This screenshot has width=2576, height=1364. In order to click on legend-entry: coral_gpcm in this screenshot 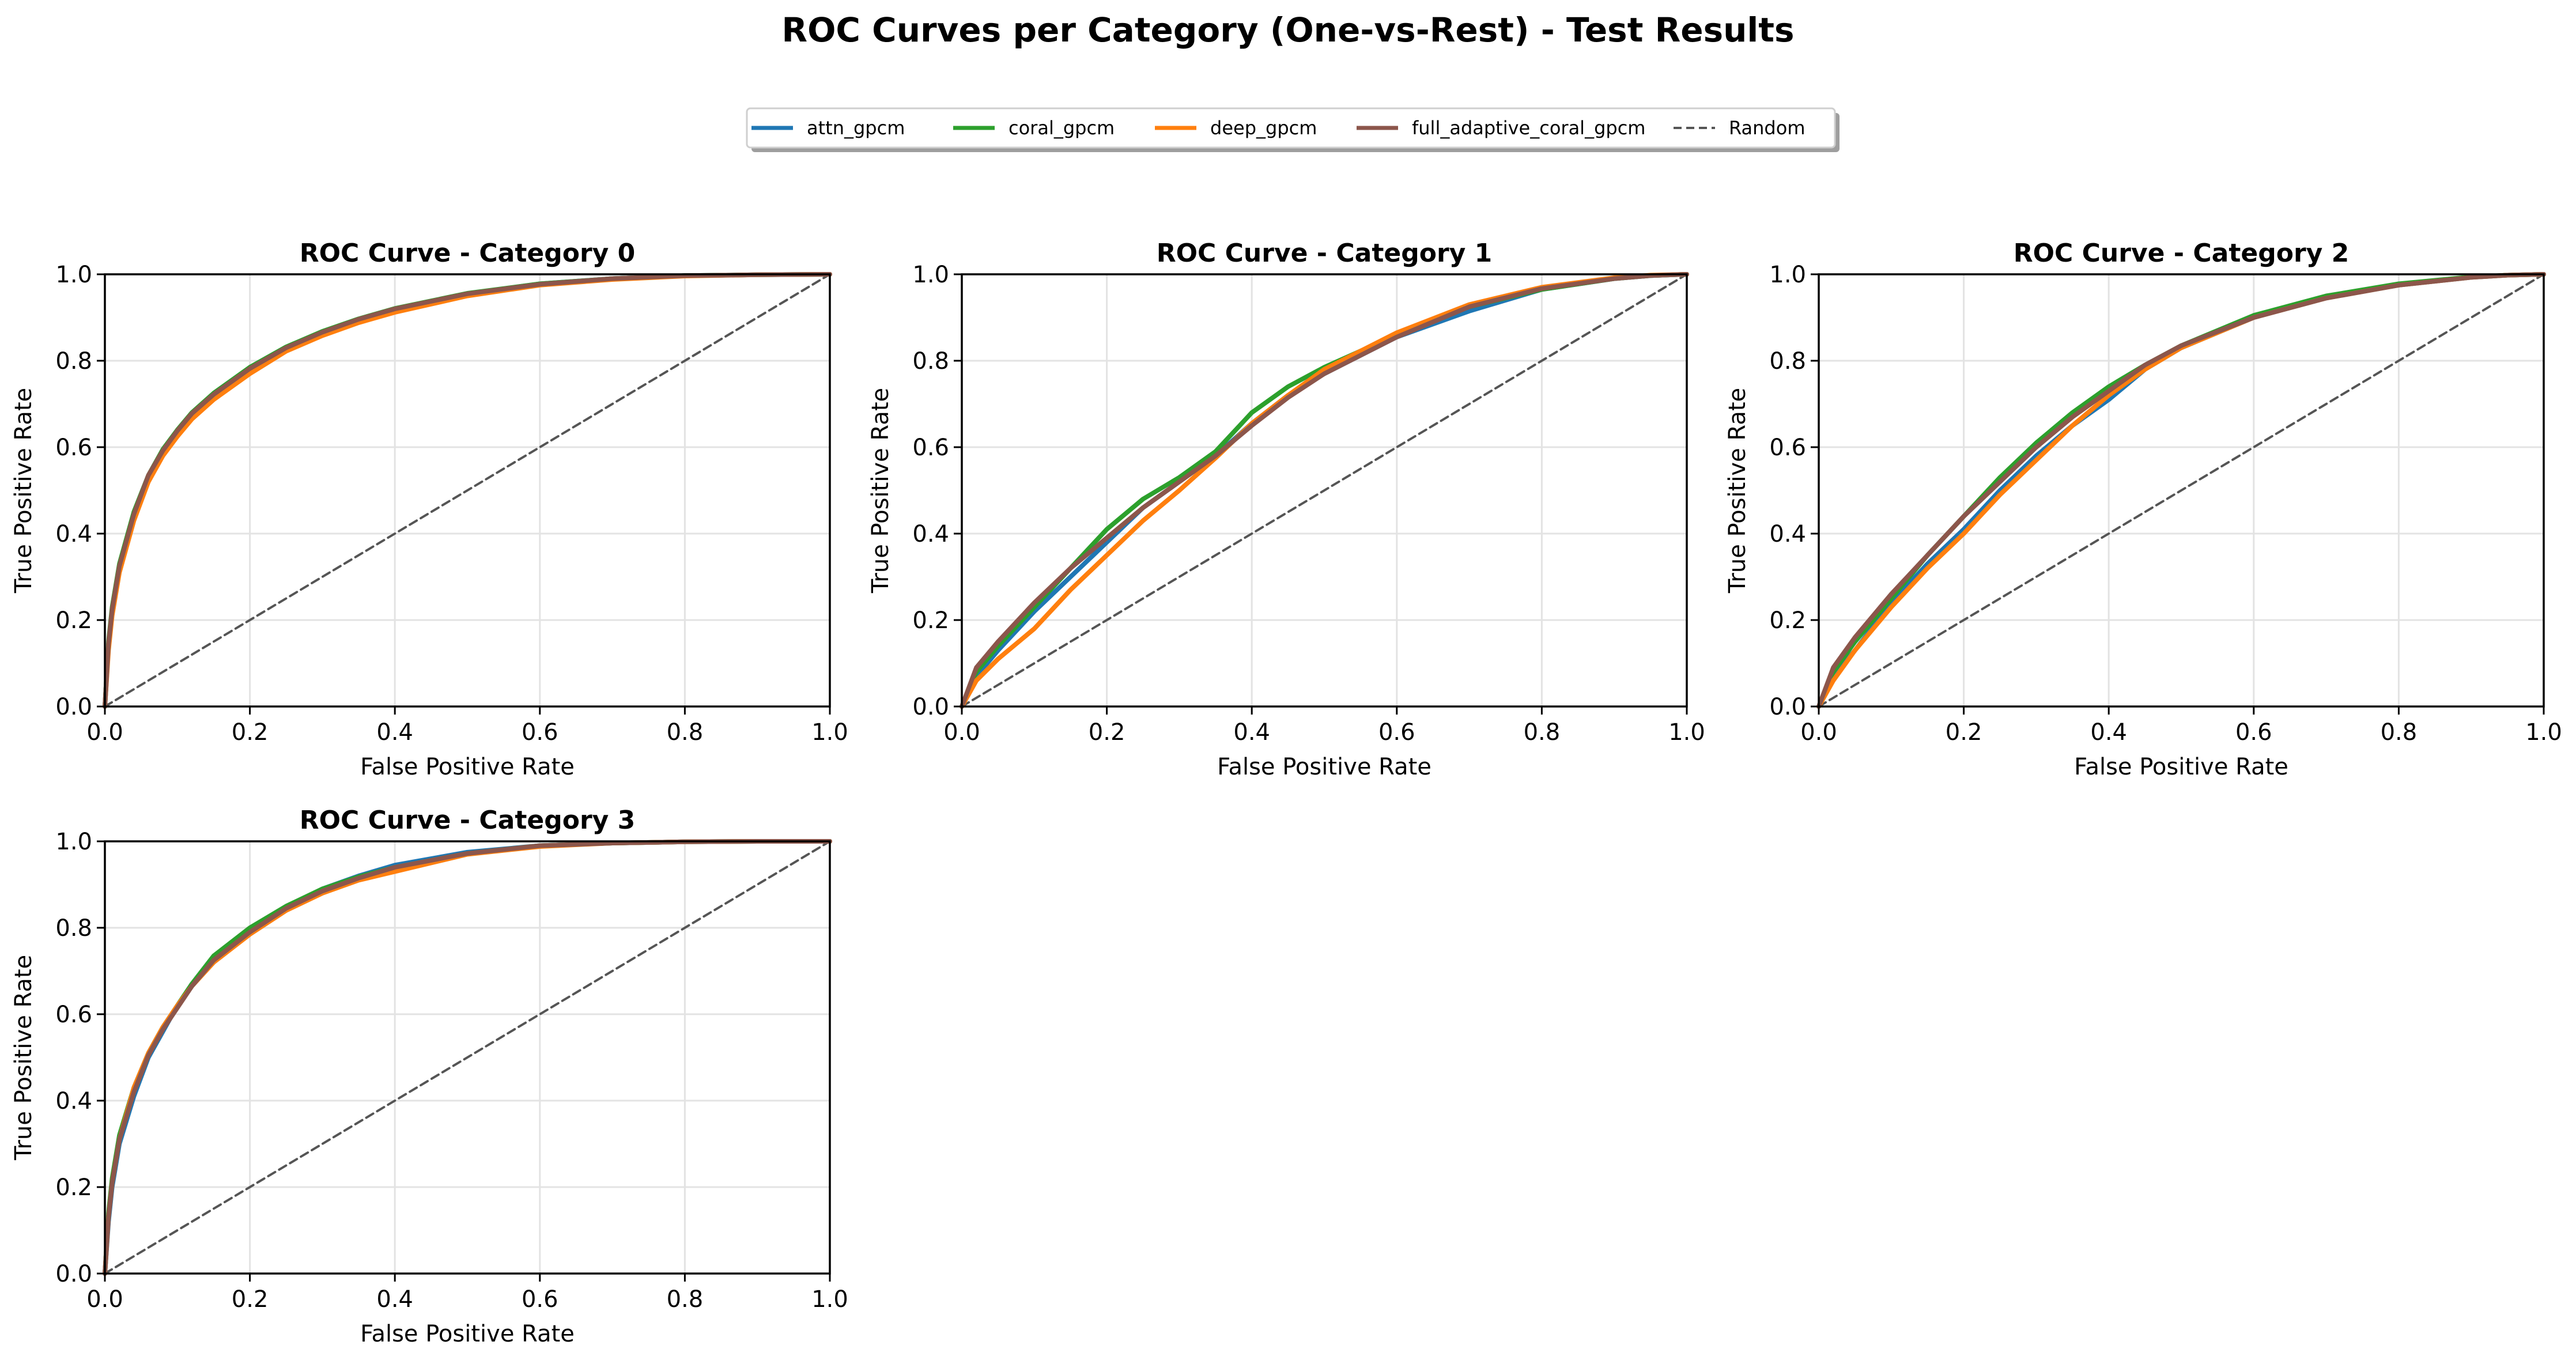, I will do `click(1034, 128)`.